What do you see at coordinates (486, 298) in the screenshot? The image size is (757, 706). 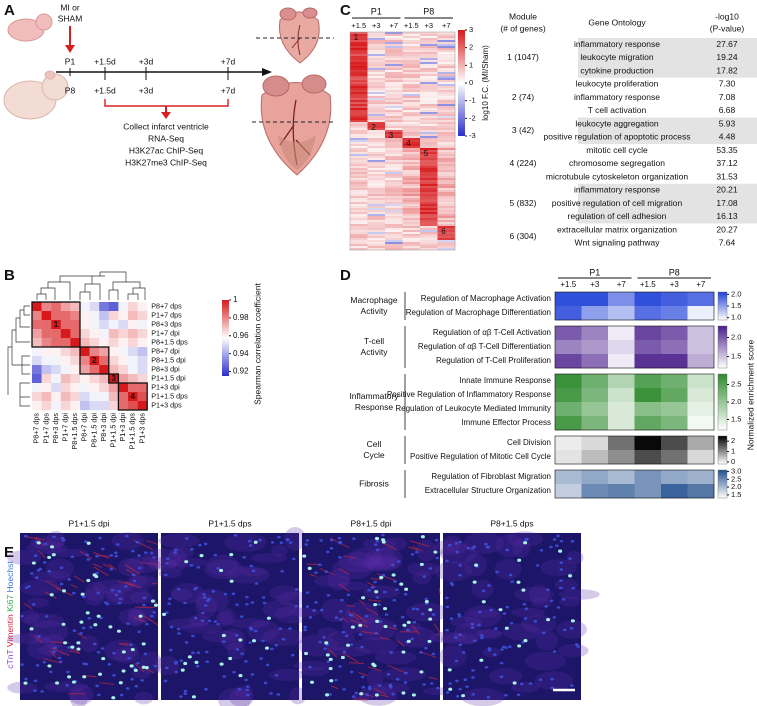 I see `row-label: Regulation of Macrophage Activation` at bounding box center [486, 298].